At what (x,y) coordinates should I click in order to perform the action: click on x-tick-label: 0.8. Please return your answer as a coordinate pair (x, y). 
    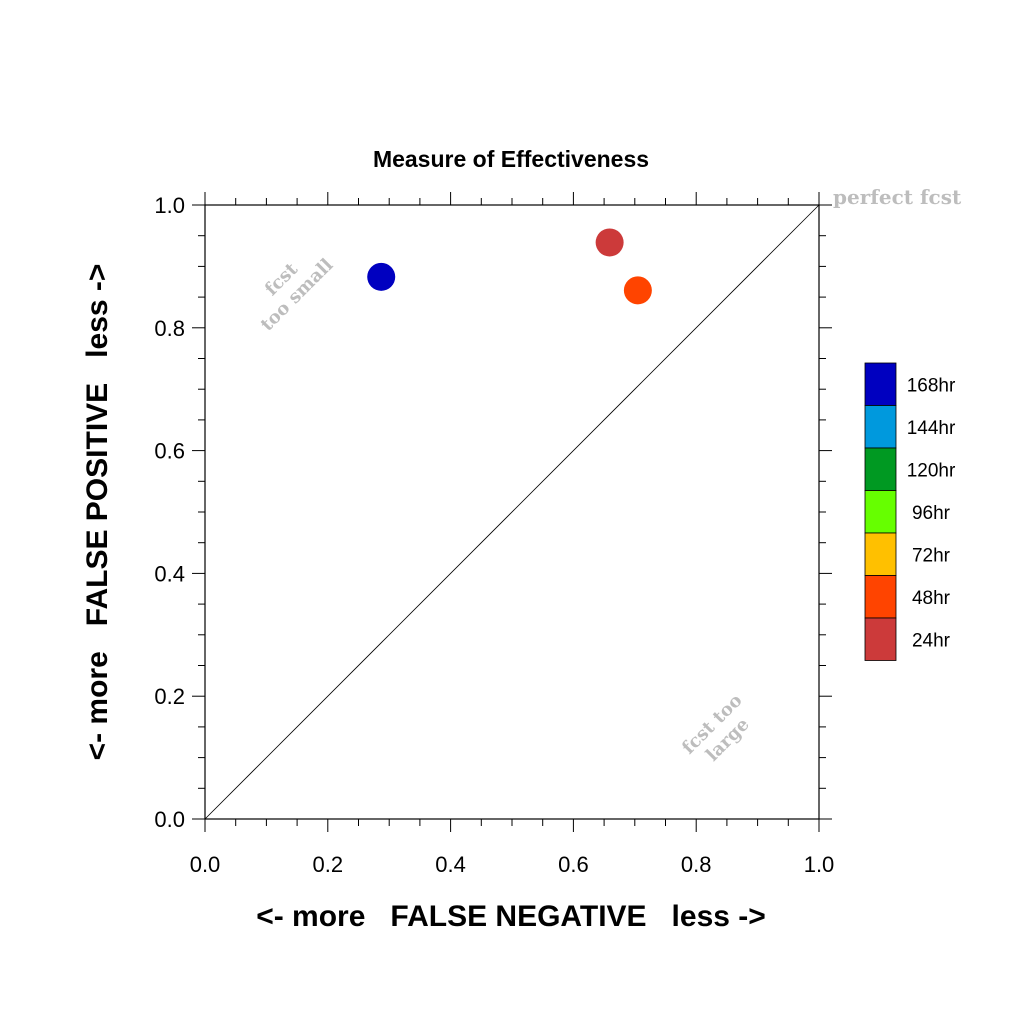
    Looking at the image, I should click on (696, 864).